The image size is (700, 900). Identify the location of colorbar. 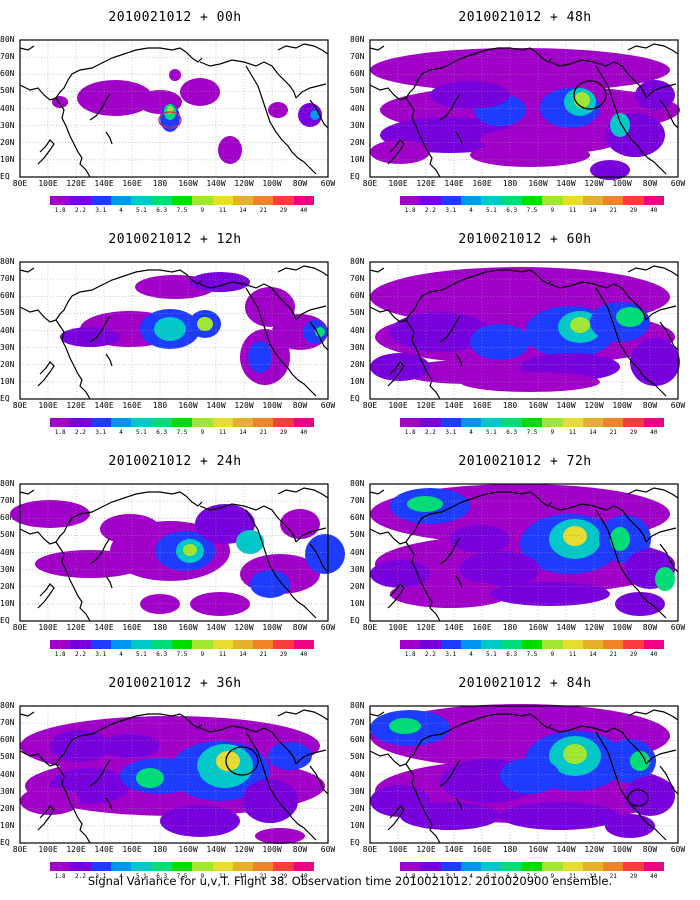
(532, 866).